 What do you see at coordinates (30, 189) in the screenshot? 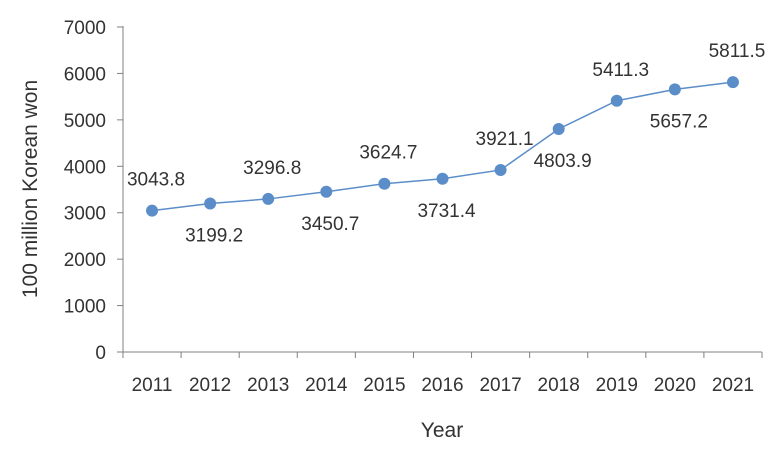
I see `y-axis-title: 100 million Korean won` at bounding box center [30, 189].